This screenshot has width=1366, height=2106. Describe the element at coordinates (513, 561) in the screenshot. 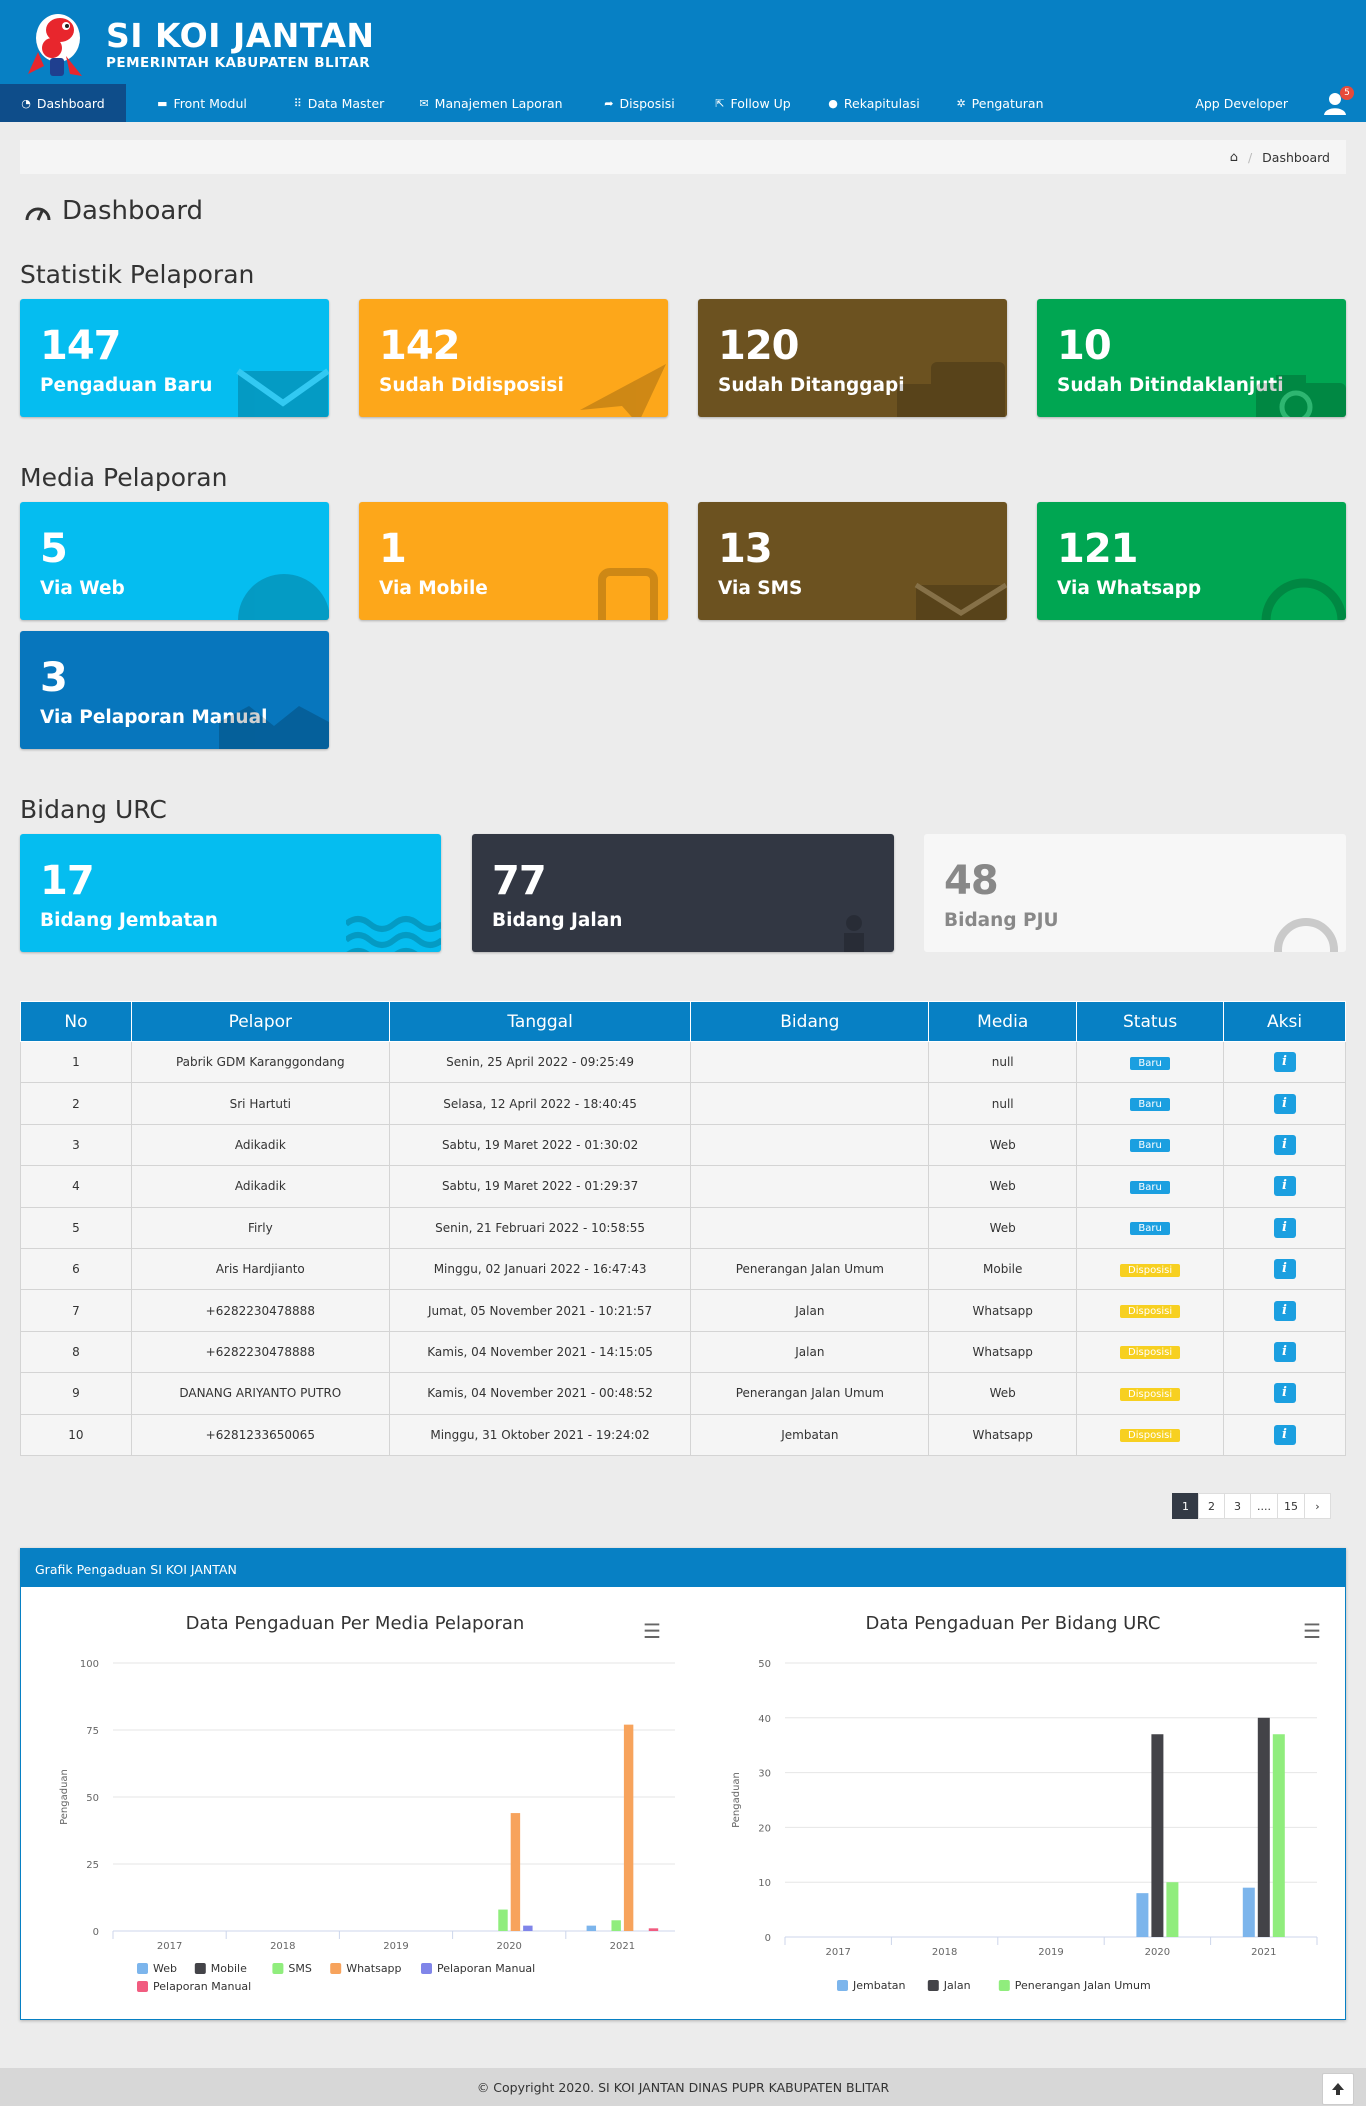

I see `media-card-mobile: 1 Via Mobile` at that location.